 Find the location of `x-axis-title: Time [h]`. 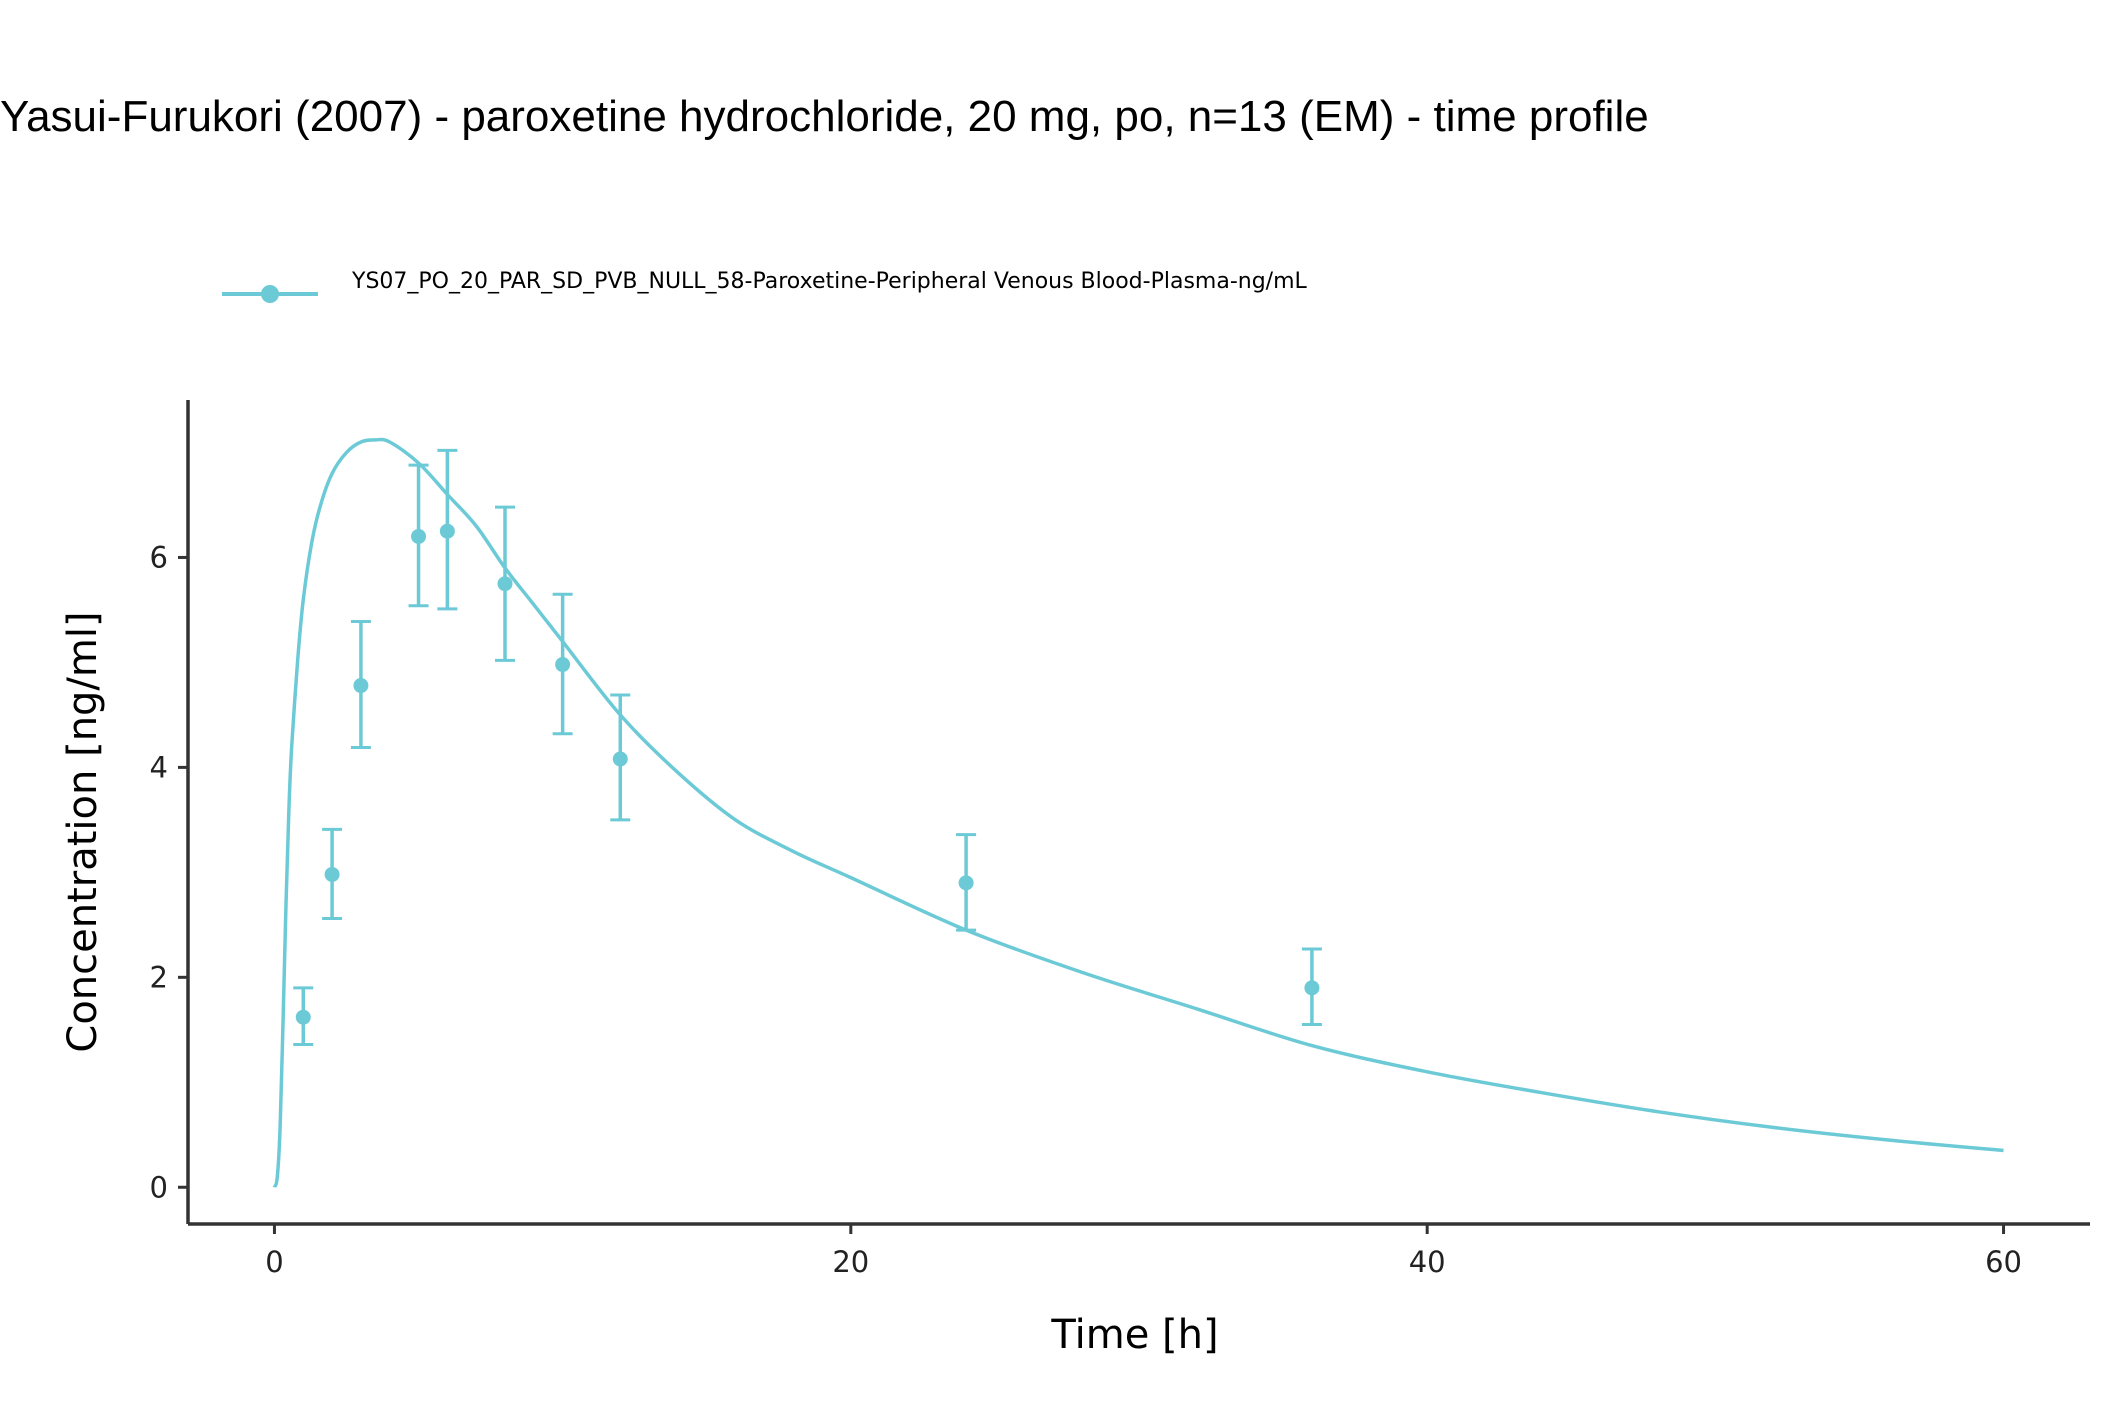

x-axis-title: Time [h] is located at coordinates (1134, 1335).